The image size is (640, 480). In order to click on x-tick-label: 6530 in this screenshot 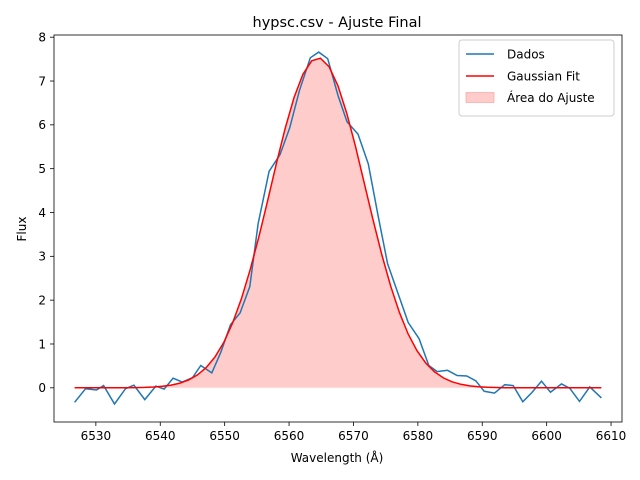, I will do `click(96, 436)`.